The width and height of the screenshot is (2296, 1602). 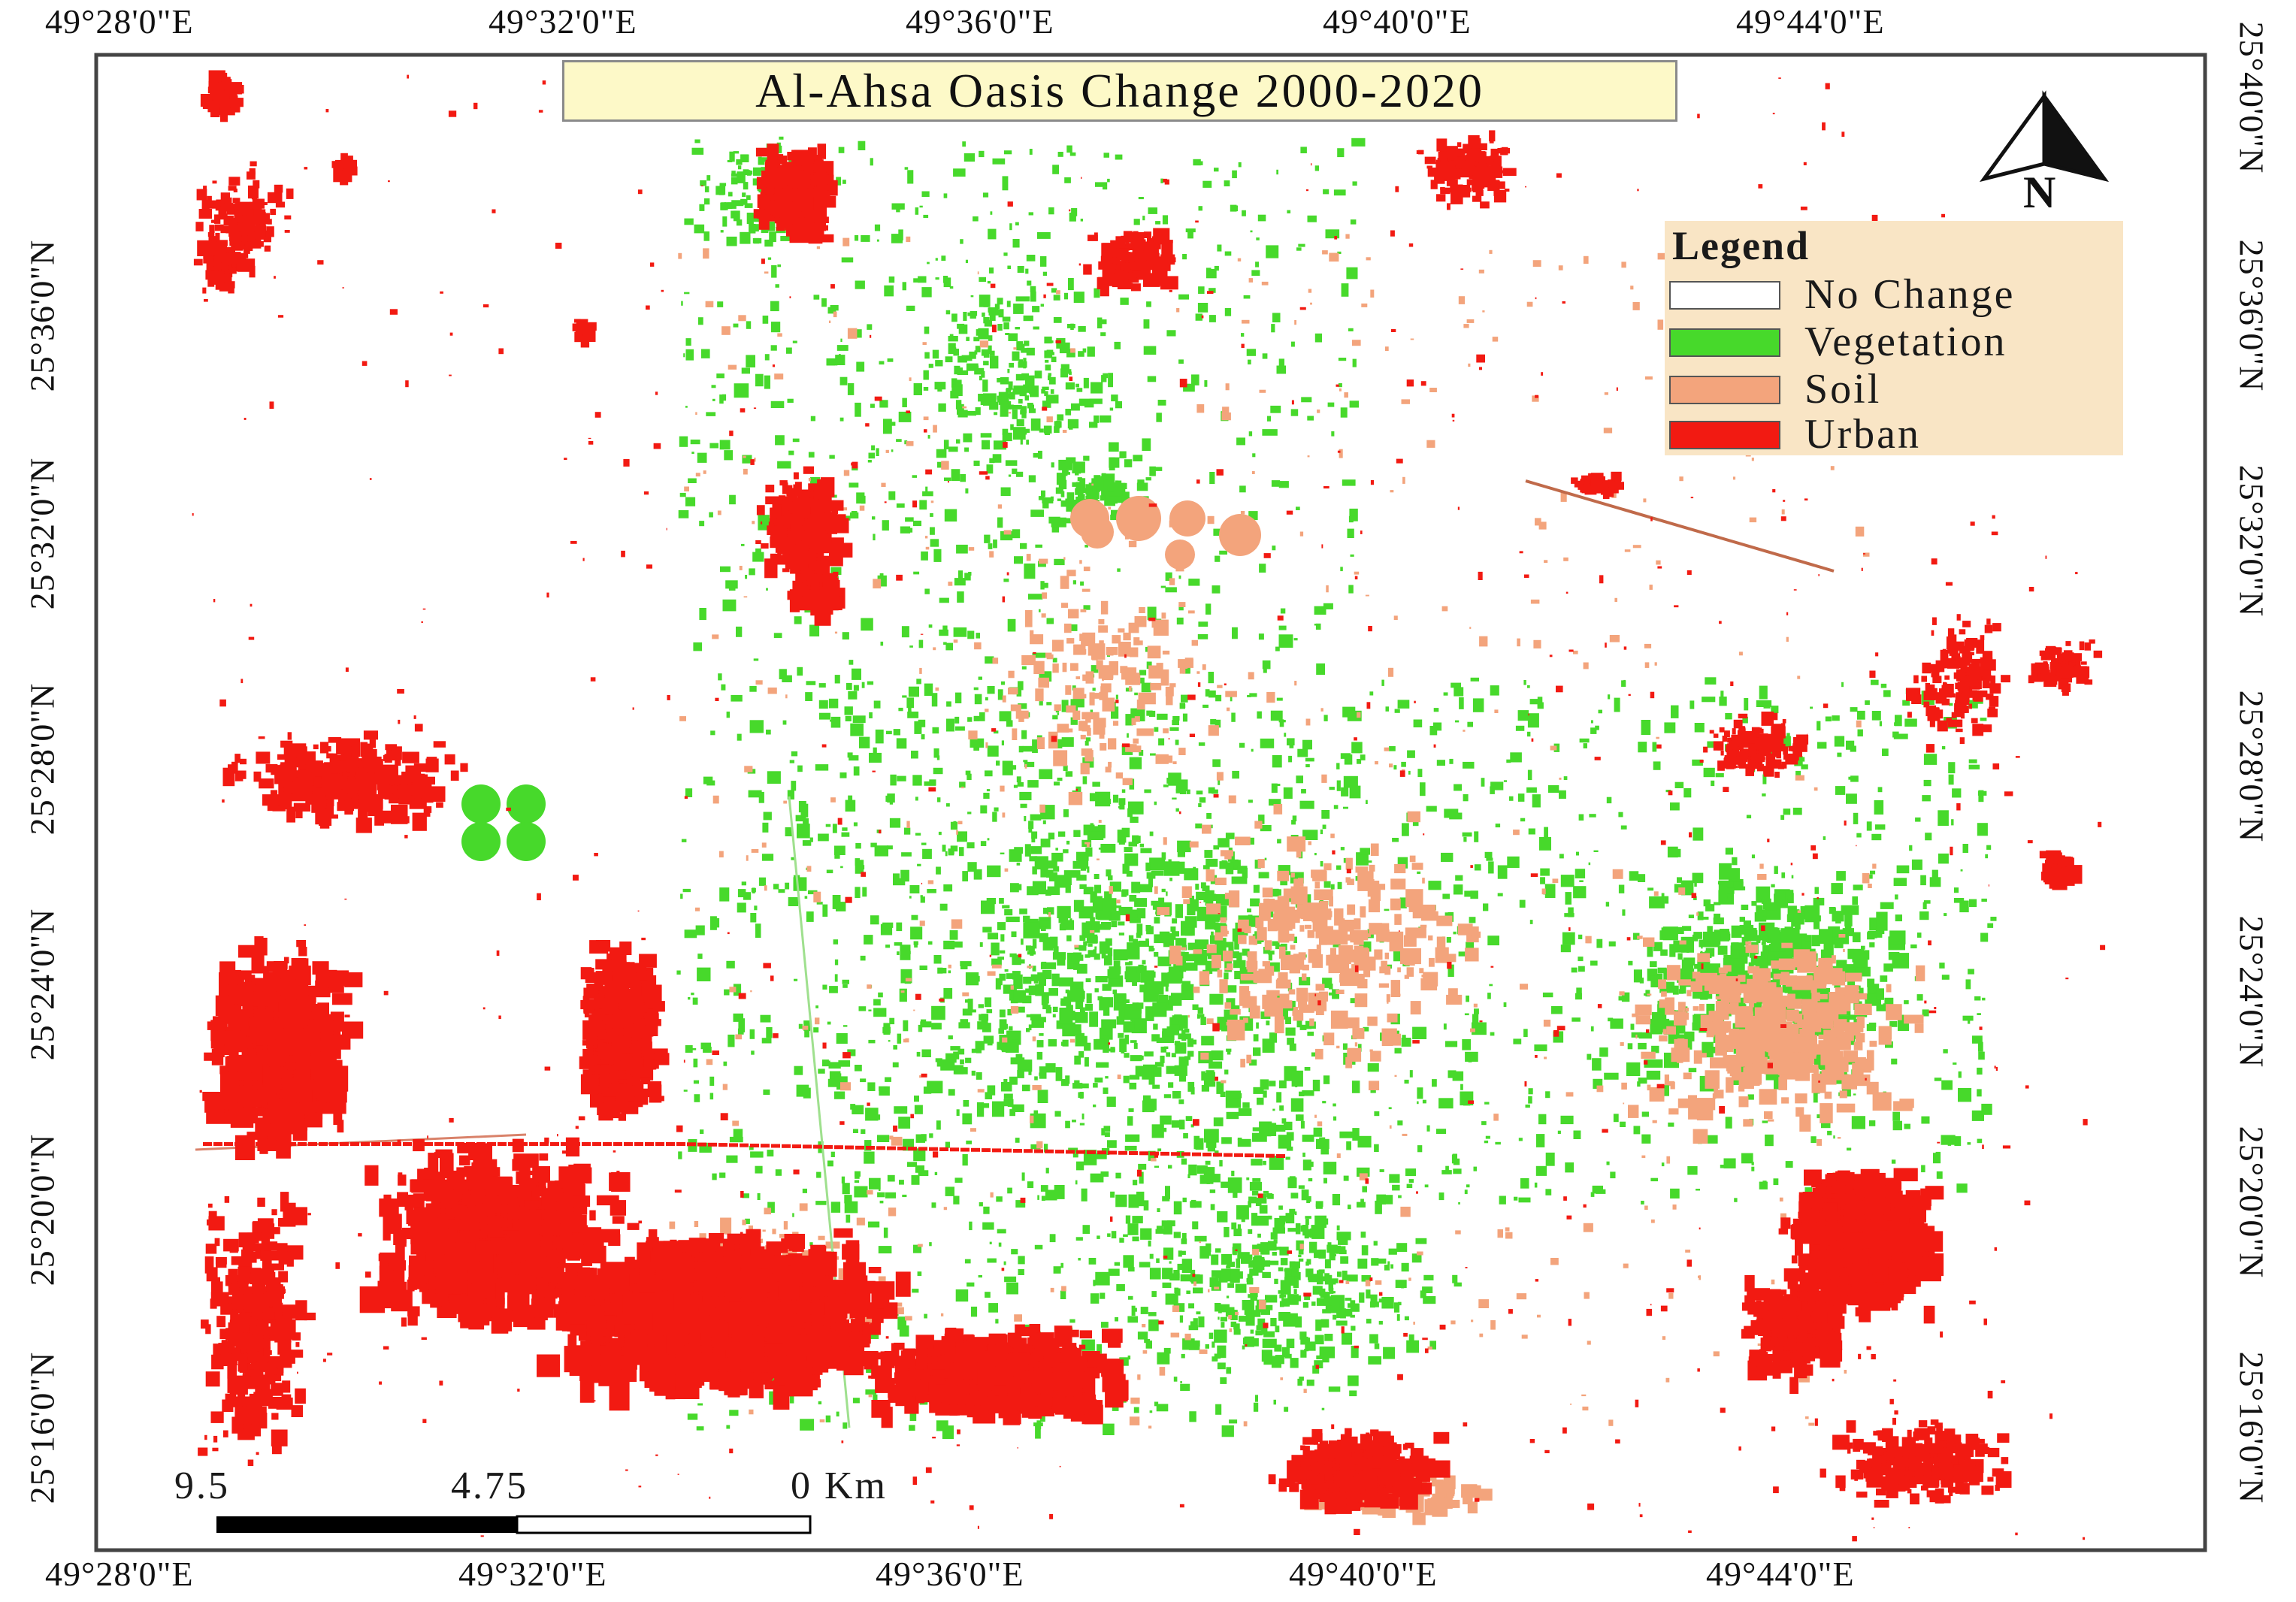 I want to click on legend-label: Urban, so click(x=1863, y=434).